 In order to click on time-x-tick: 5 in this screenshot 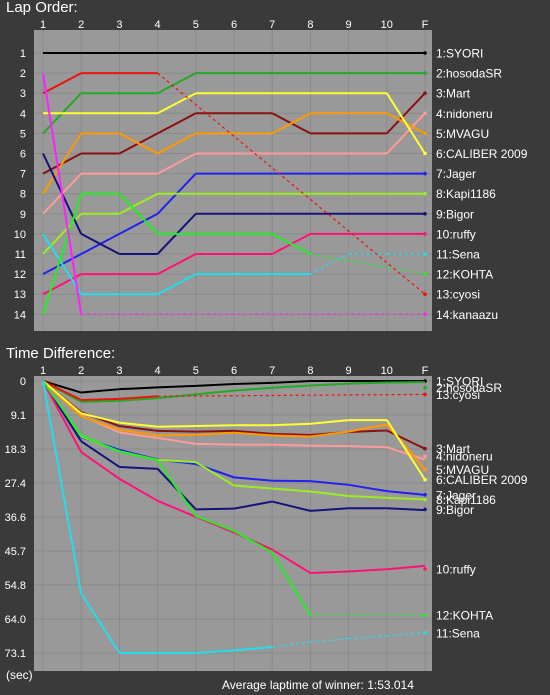, I will do `click(196, 371)`.